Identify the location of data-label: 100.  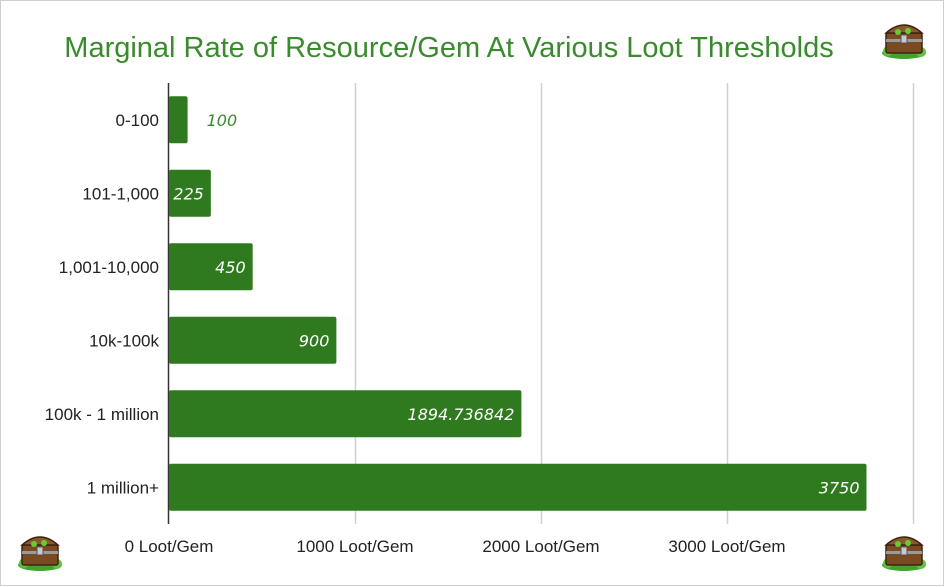
(222, 120).